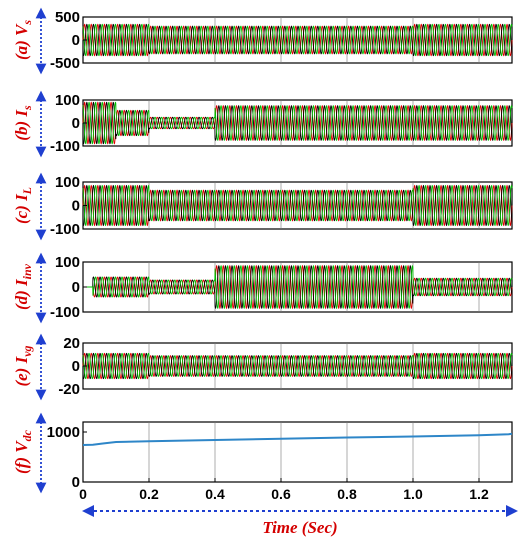 The image size is (523, 550). Describe the element at coordinates (21, 370) in the screenshot. I see `panel-symbol: (e) I` at that location.